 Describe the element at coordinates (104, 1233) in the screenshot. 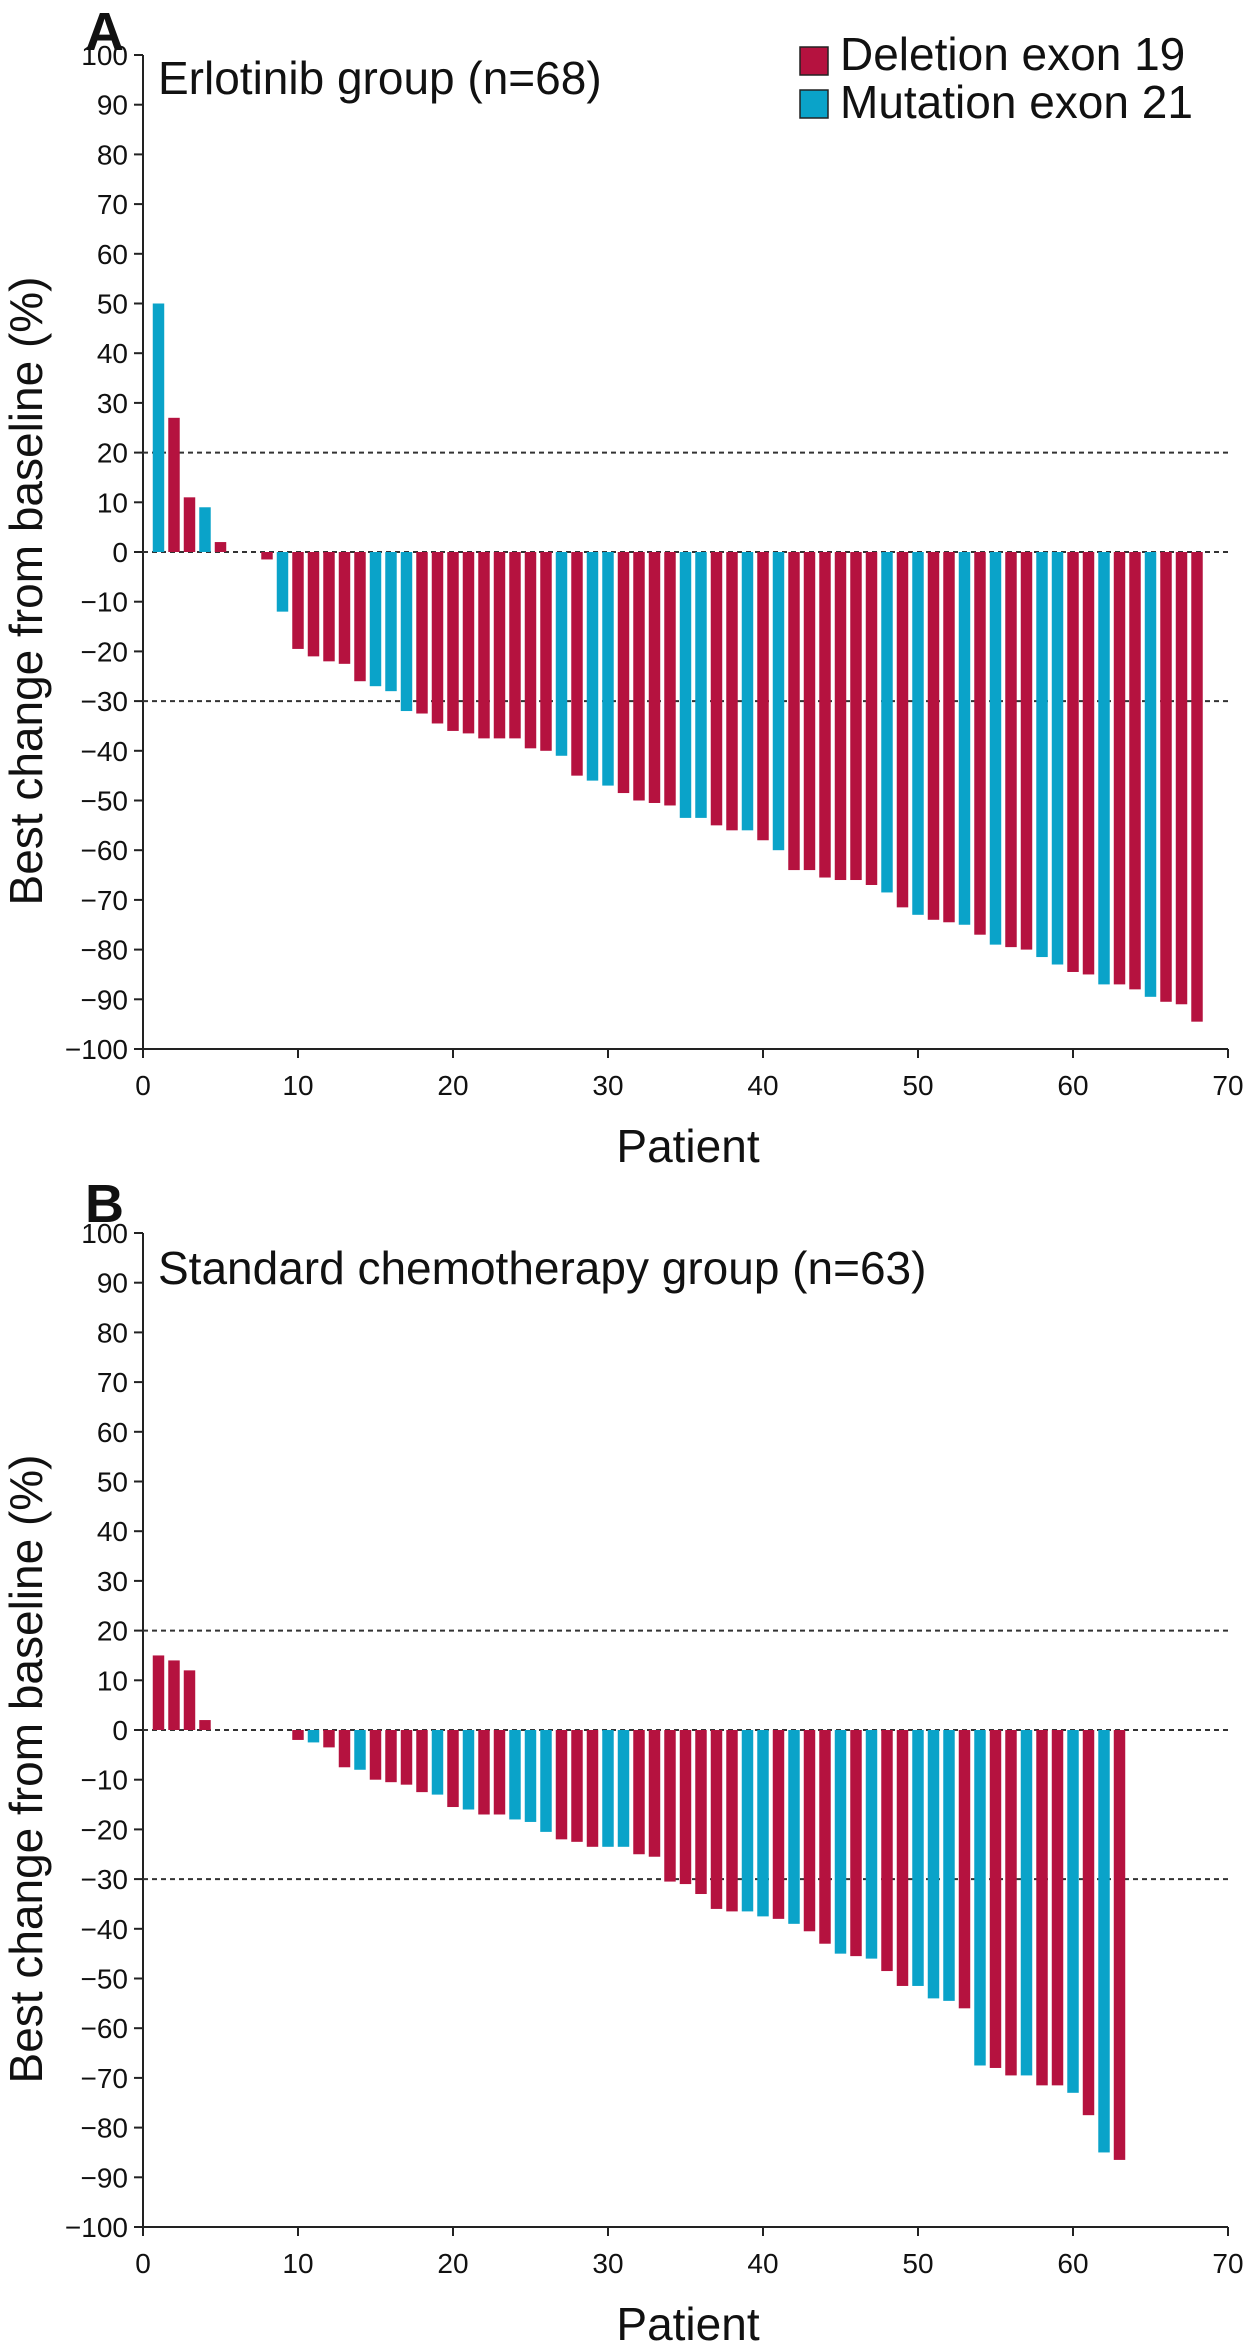

I see `y-tick-label: 100` at that location.